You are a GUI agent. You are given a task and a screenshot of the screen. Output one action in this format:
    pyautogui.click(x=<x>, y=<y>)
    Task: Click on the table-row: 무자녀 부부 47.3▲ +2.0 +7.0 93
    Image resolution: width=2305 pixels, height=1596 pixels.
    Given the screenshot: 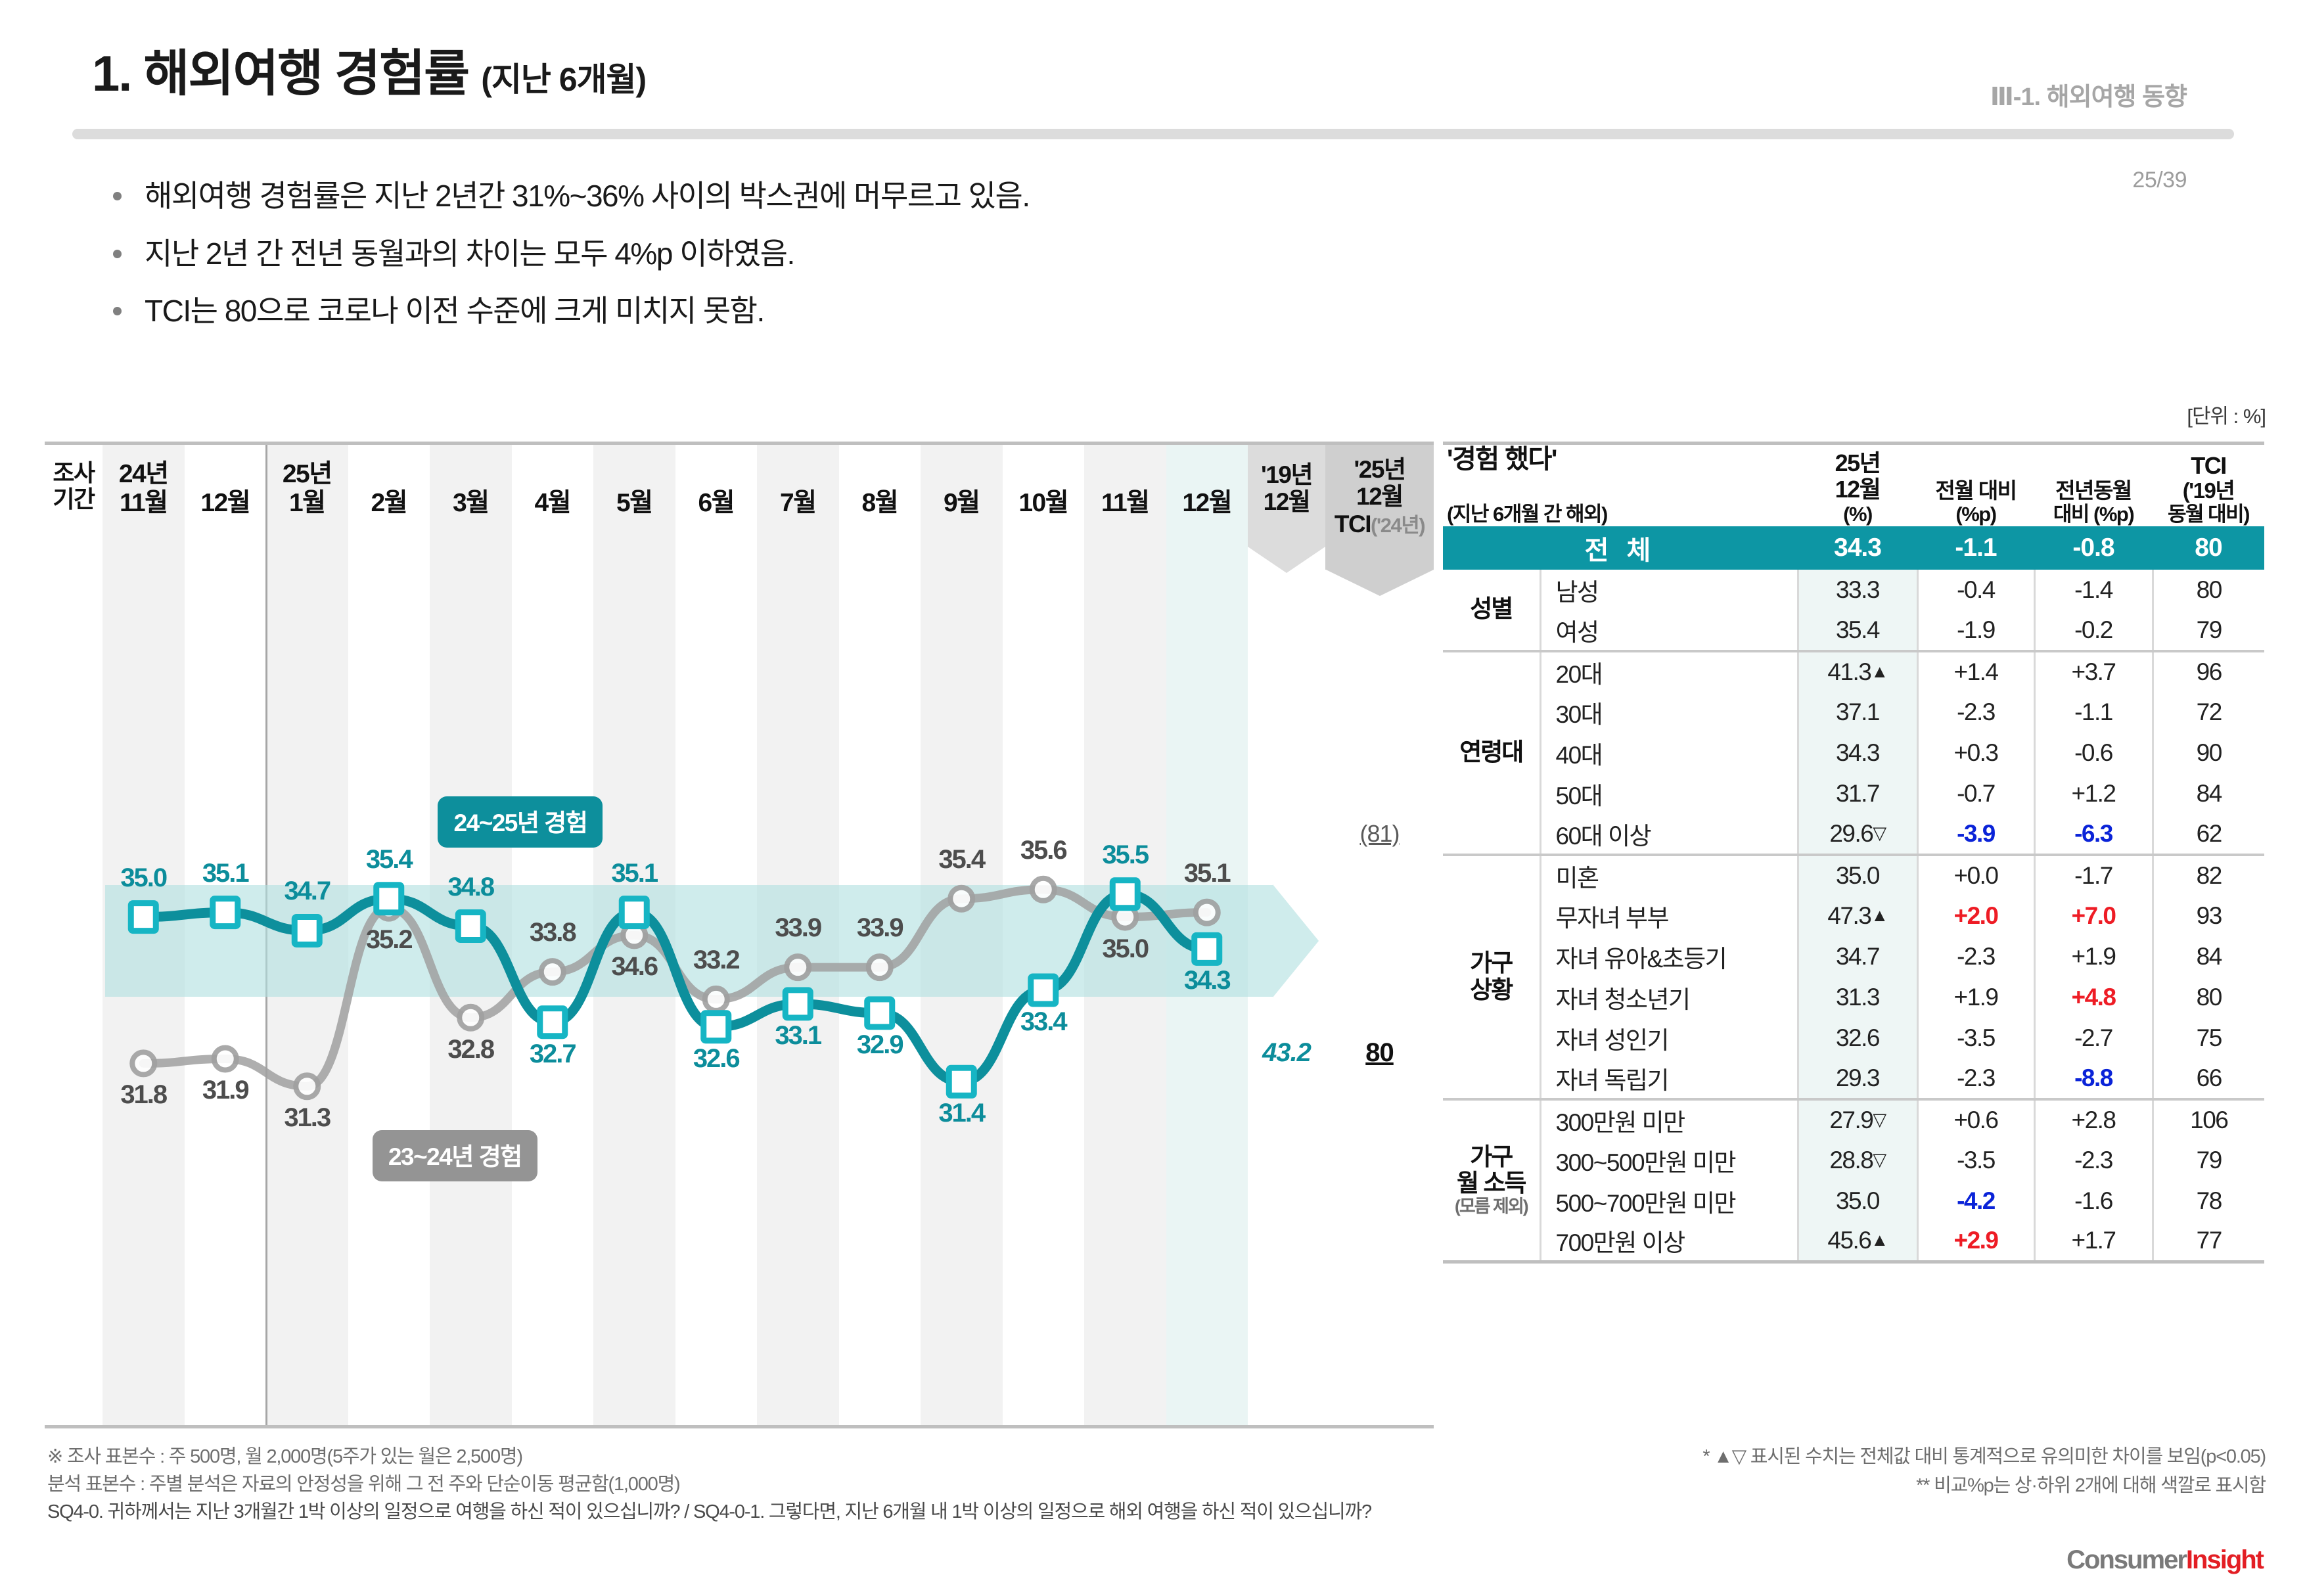 What is the action you would take?
    pyautogui.click(x=1853, y=915)
    